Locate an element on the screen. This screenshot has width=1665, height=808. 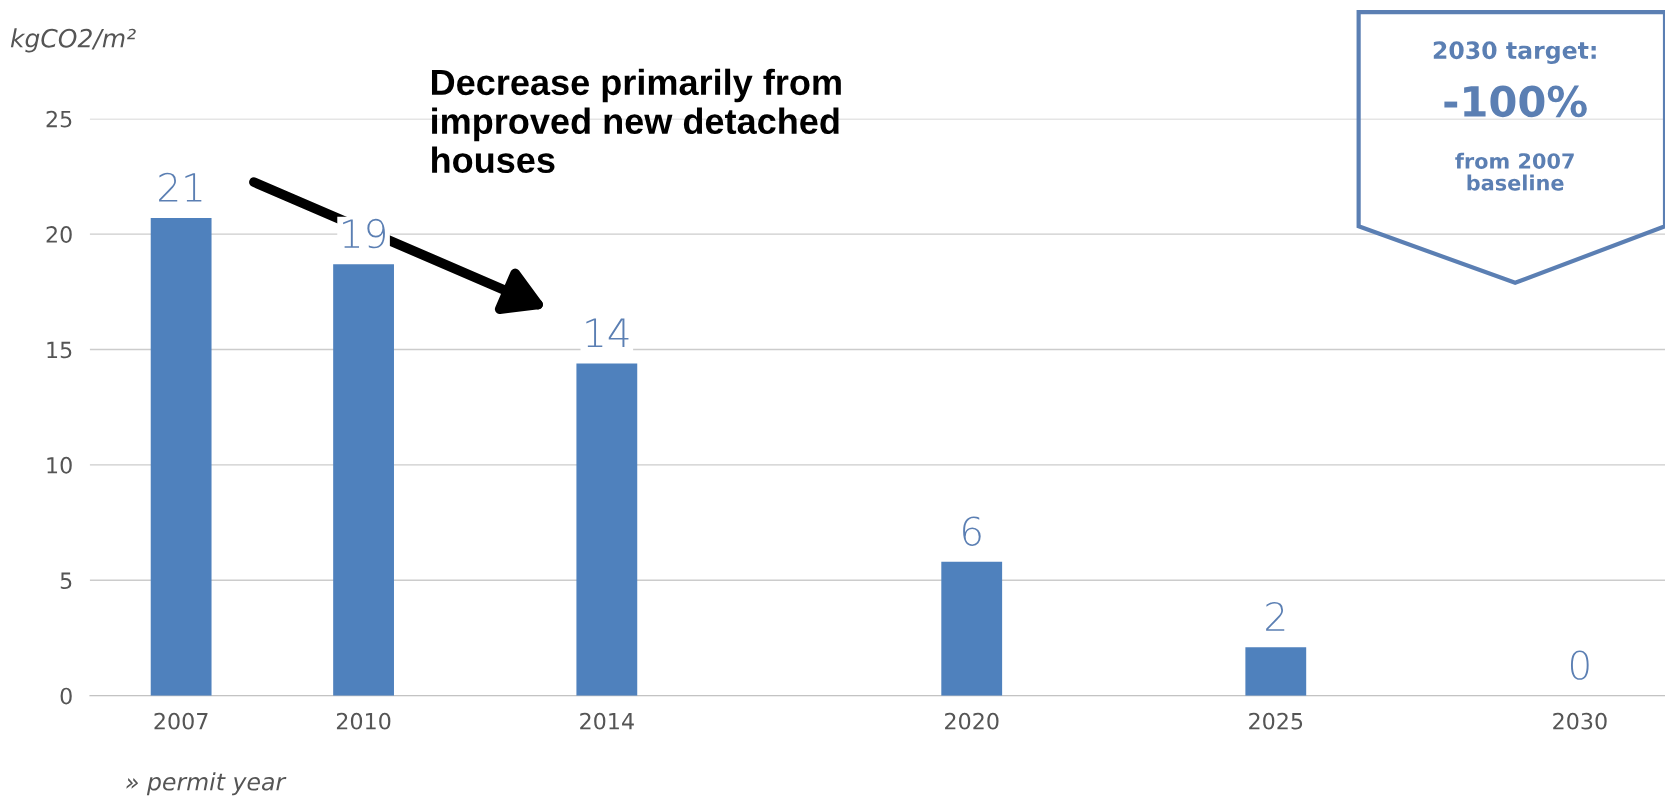
y-tick-label: 5 is located at coordinates (66, 581).